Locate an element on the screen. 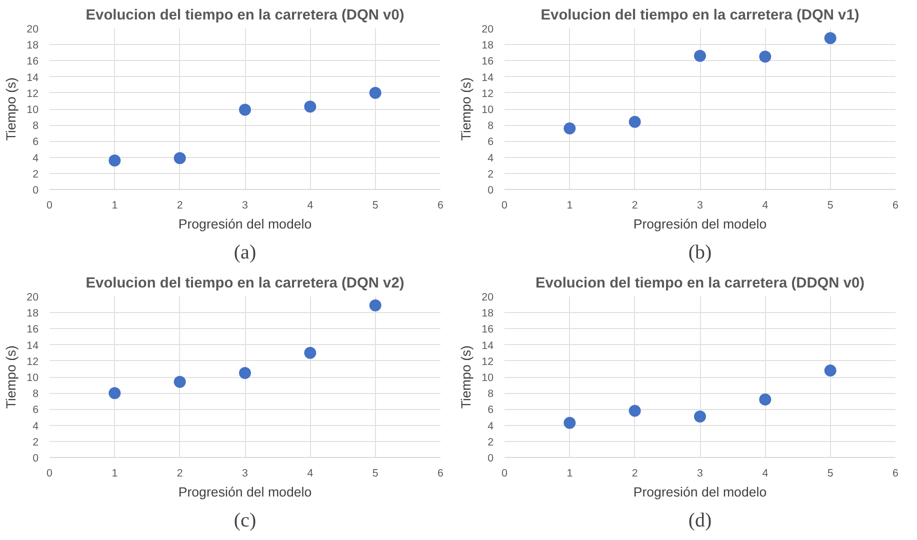 The height and width of the screenshot is (540, 917). chart-title: Evolucion del tiempo en la carretera (DQN v0) is located at coordinates (245, 16).